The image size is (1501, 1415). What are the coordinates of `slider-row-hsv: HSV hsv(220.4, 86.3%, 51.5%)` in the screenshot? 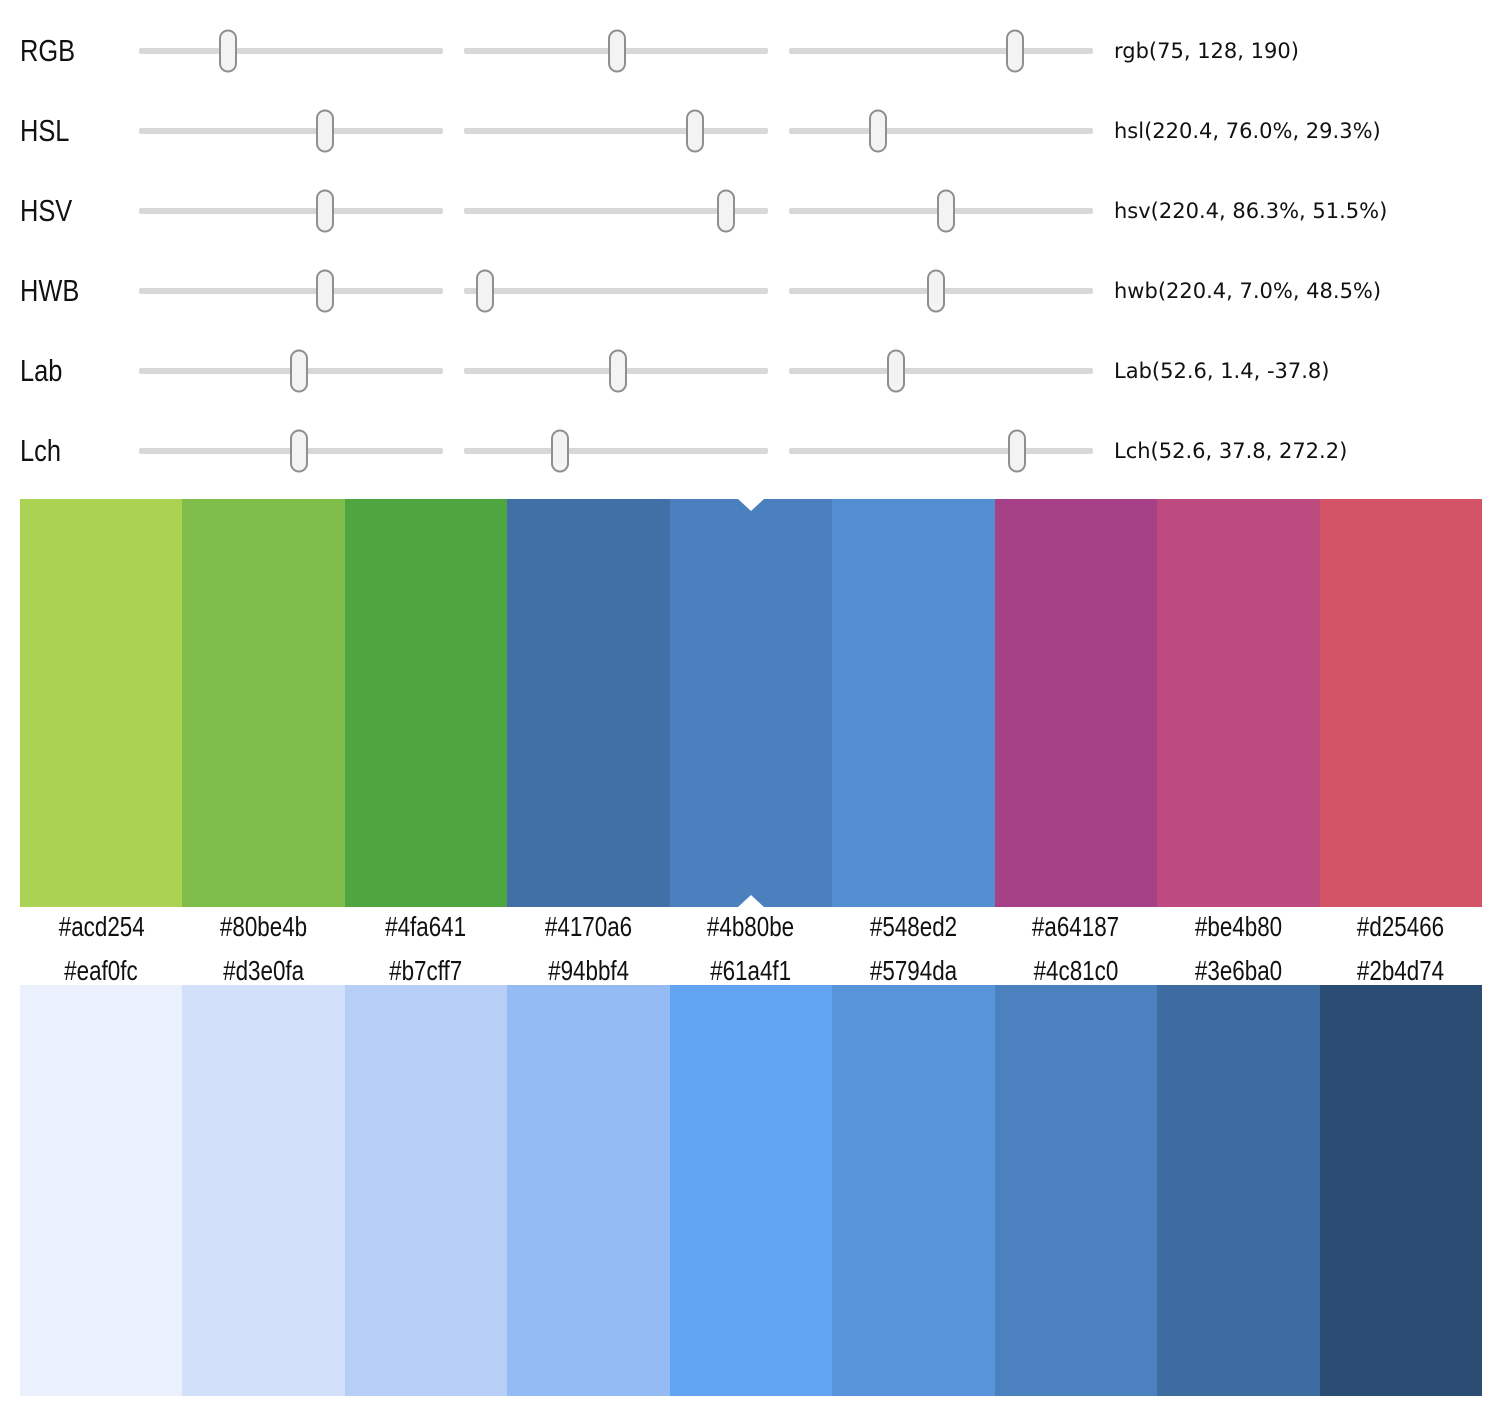 It's located at (703, 211).